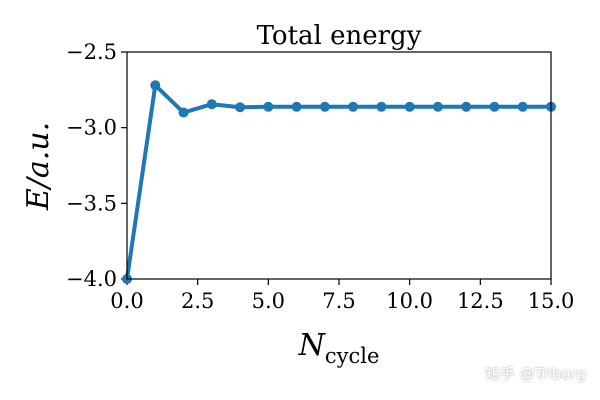 The width and height of the screenshot is (600, 400). Describe the element at coordinates (197, 301) in the screenshot. I see `x-tick-label: 2.5` at that location.